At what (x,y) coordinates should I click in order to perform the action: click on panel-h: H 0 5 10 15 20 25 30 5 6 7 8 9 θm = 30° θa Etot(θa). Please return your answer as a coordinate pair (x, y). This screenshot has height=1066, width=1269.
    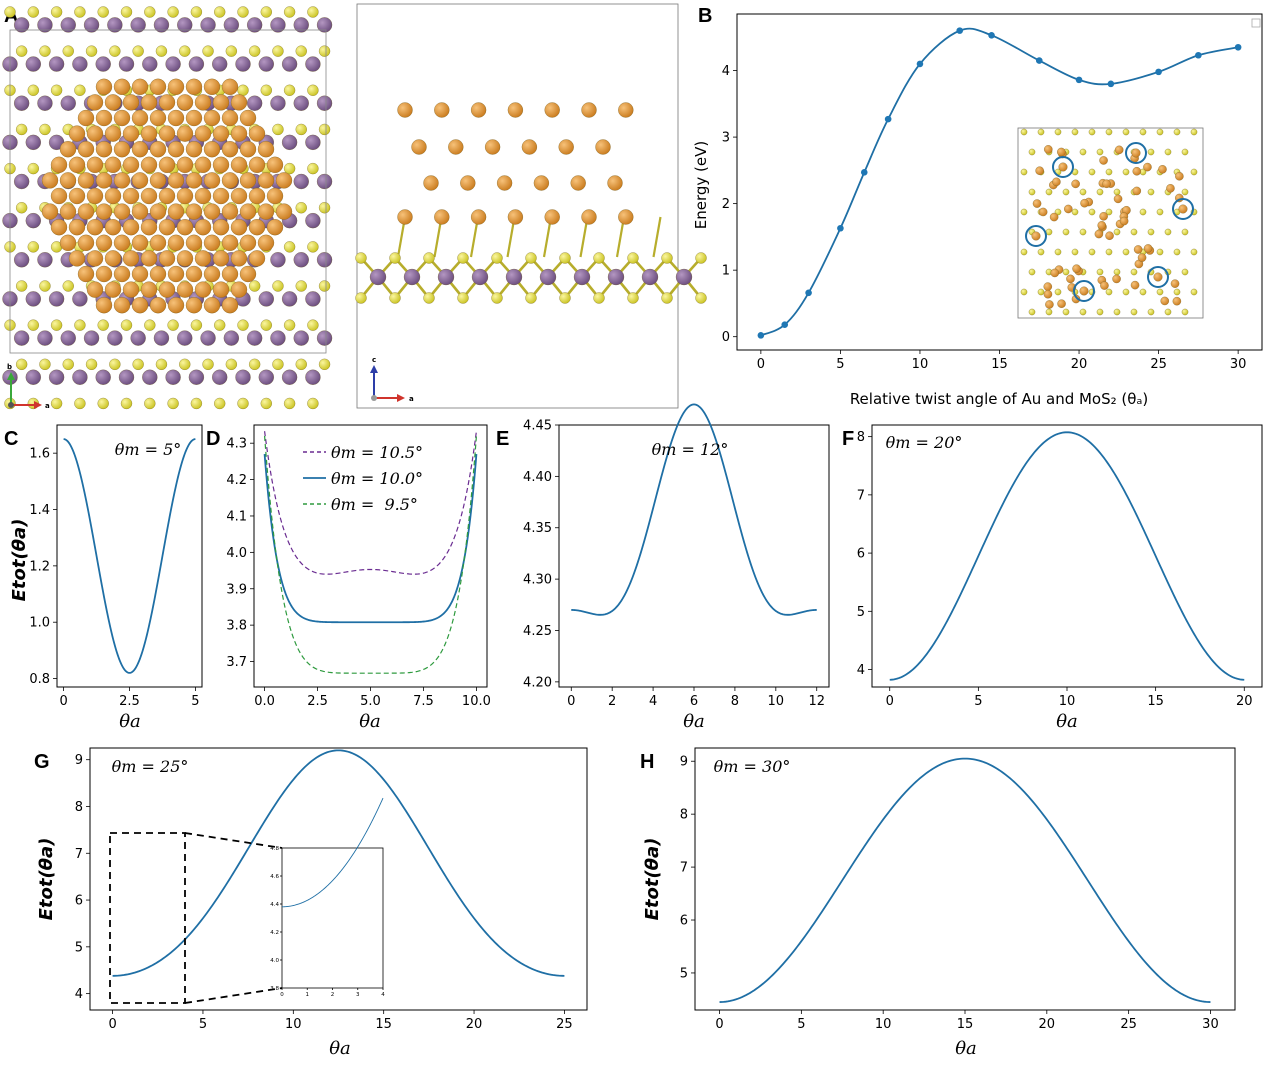
    Looking at the image, I should click on (938, 903).